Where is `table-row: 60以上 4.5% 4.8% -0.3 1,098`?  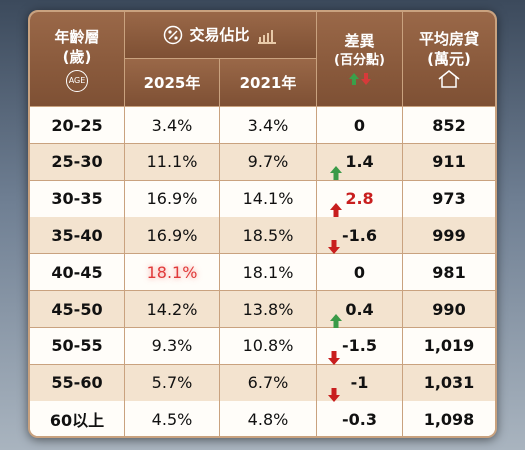 table-row: 60以上 4.5% 4.8% -0.3 1,098 is located at coordinates (262, 418).